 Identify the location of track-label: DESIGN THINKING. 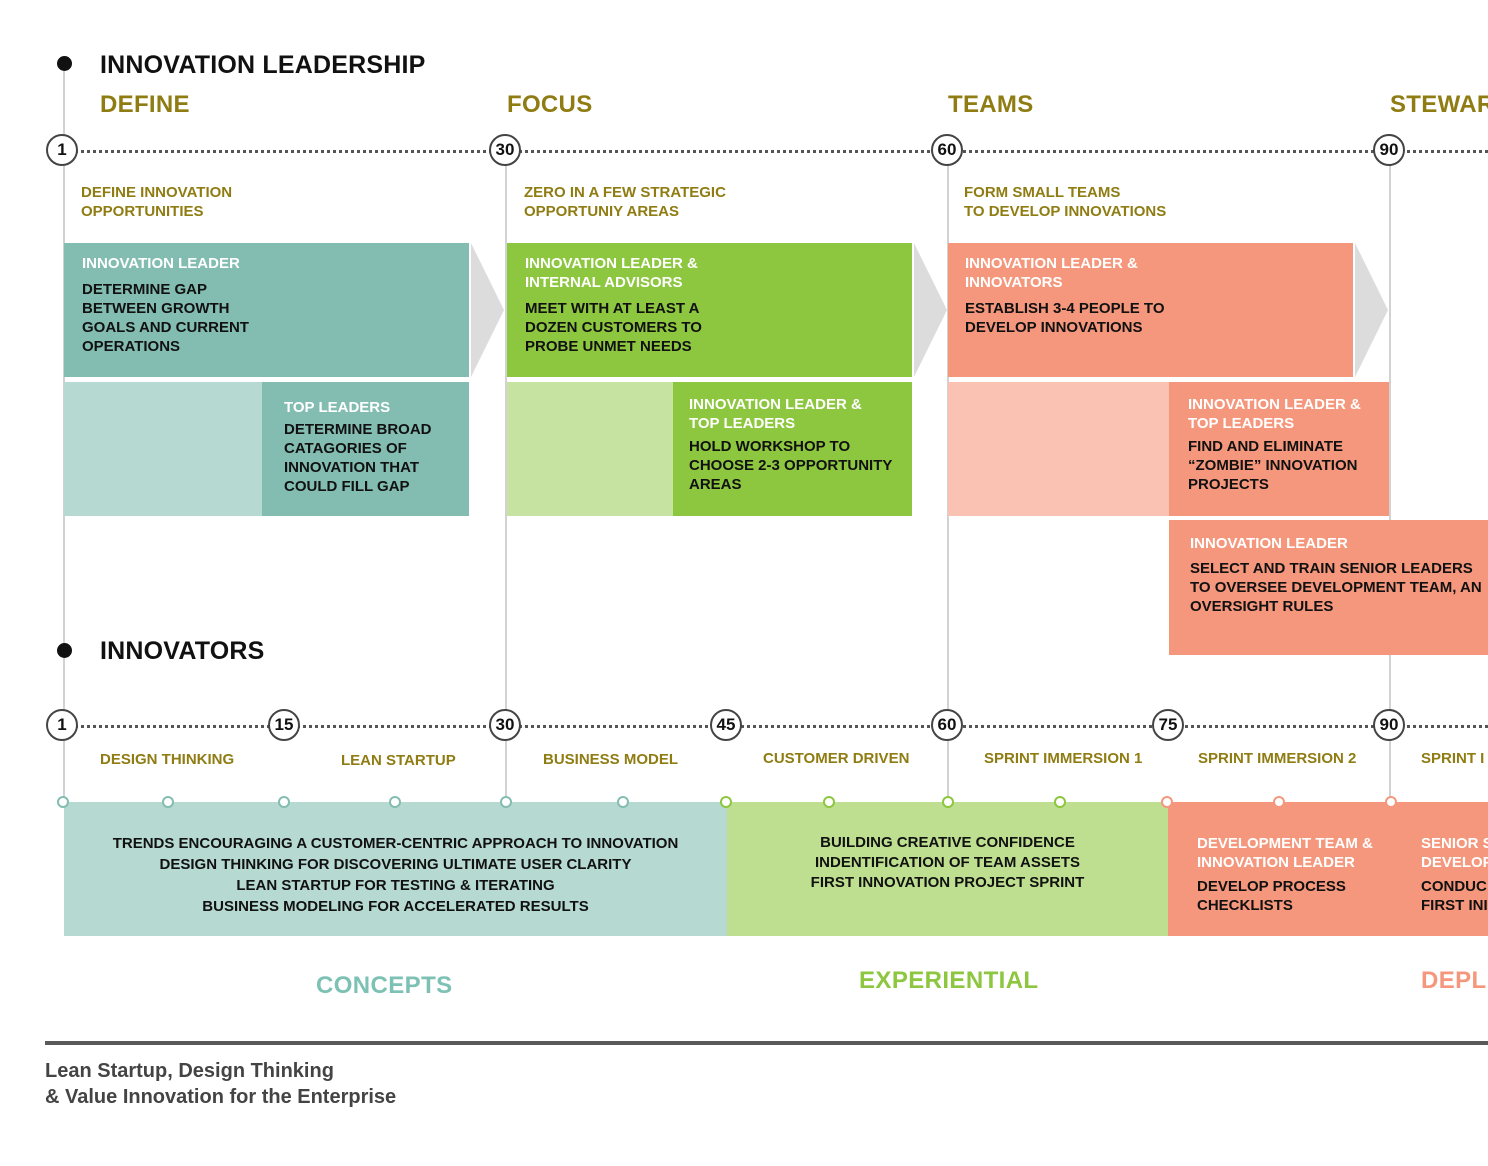
(167, 759).